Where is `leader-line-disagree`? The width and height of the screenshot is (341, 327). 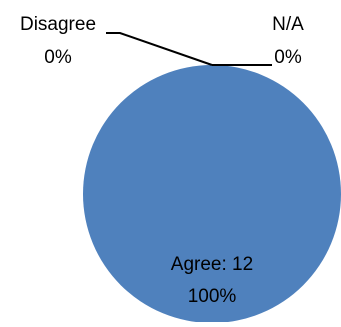 leader-line-disagree is located at coordinates (159, 49).